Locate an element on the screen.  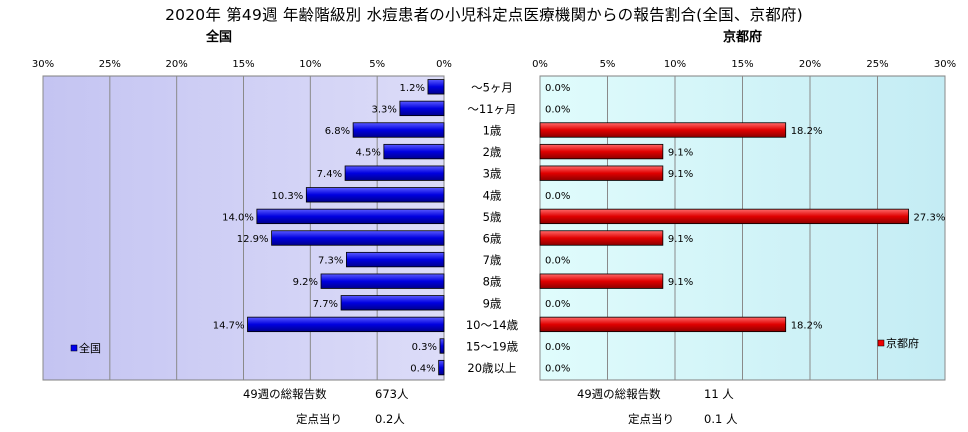
right-x-tick-label: 10% is located at coordinates (675, 64).